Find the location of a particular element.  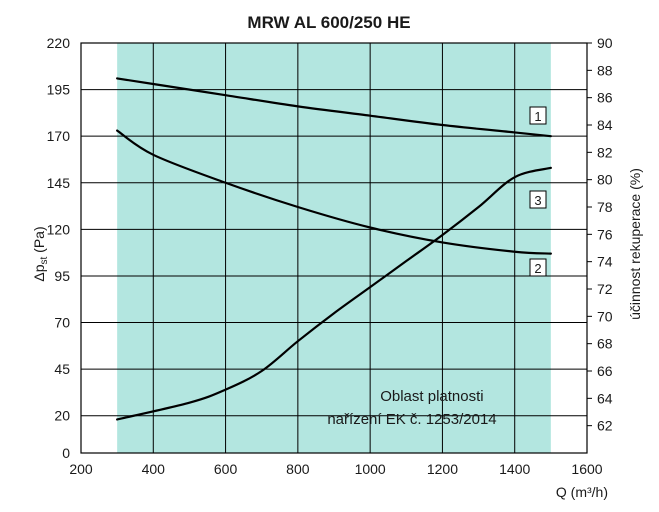

shaded-region-label-line-1: Oblast platnosti is located at coordinates (431, 396).